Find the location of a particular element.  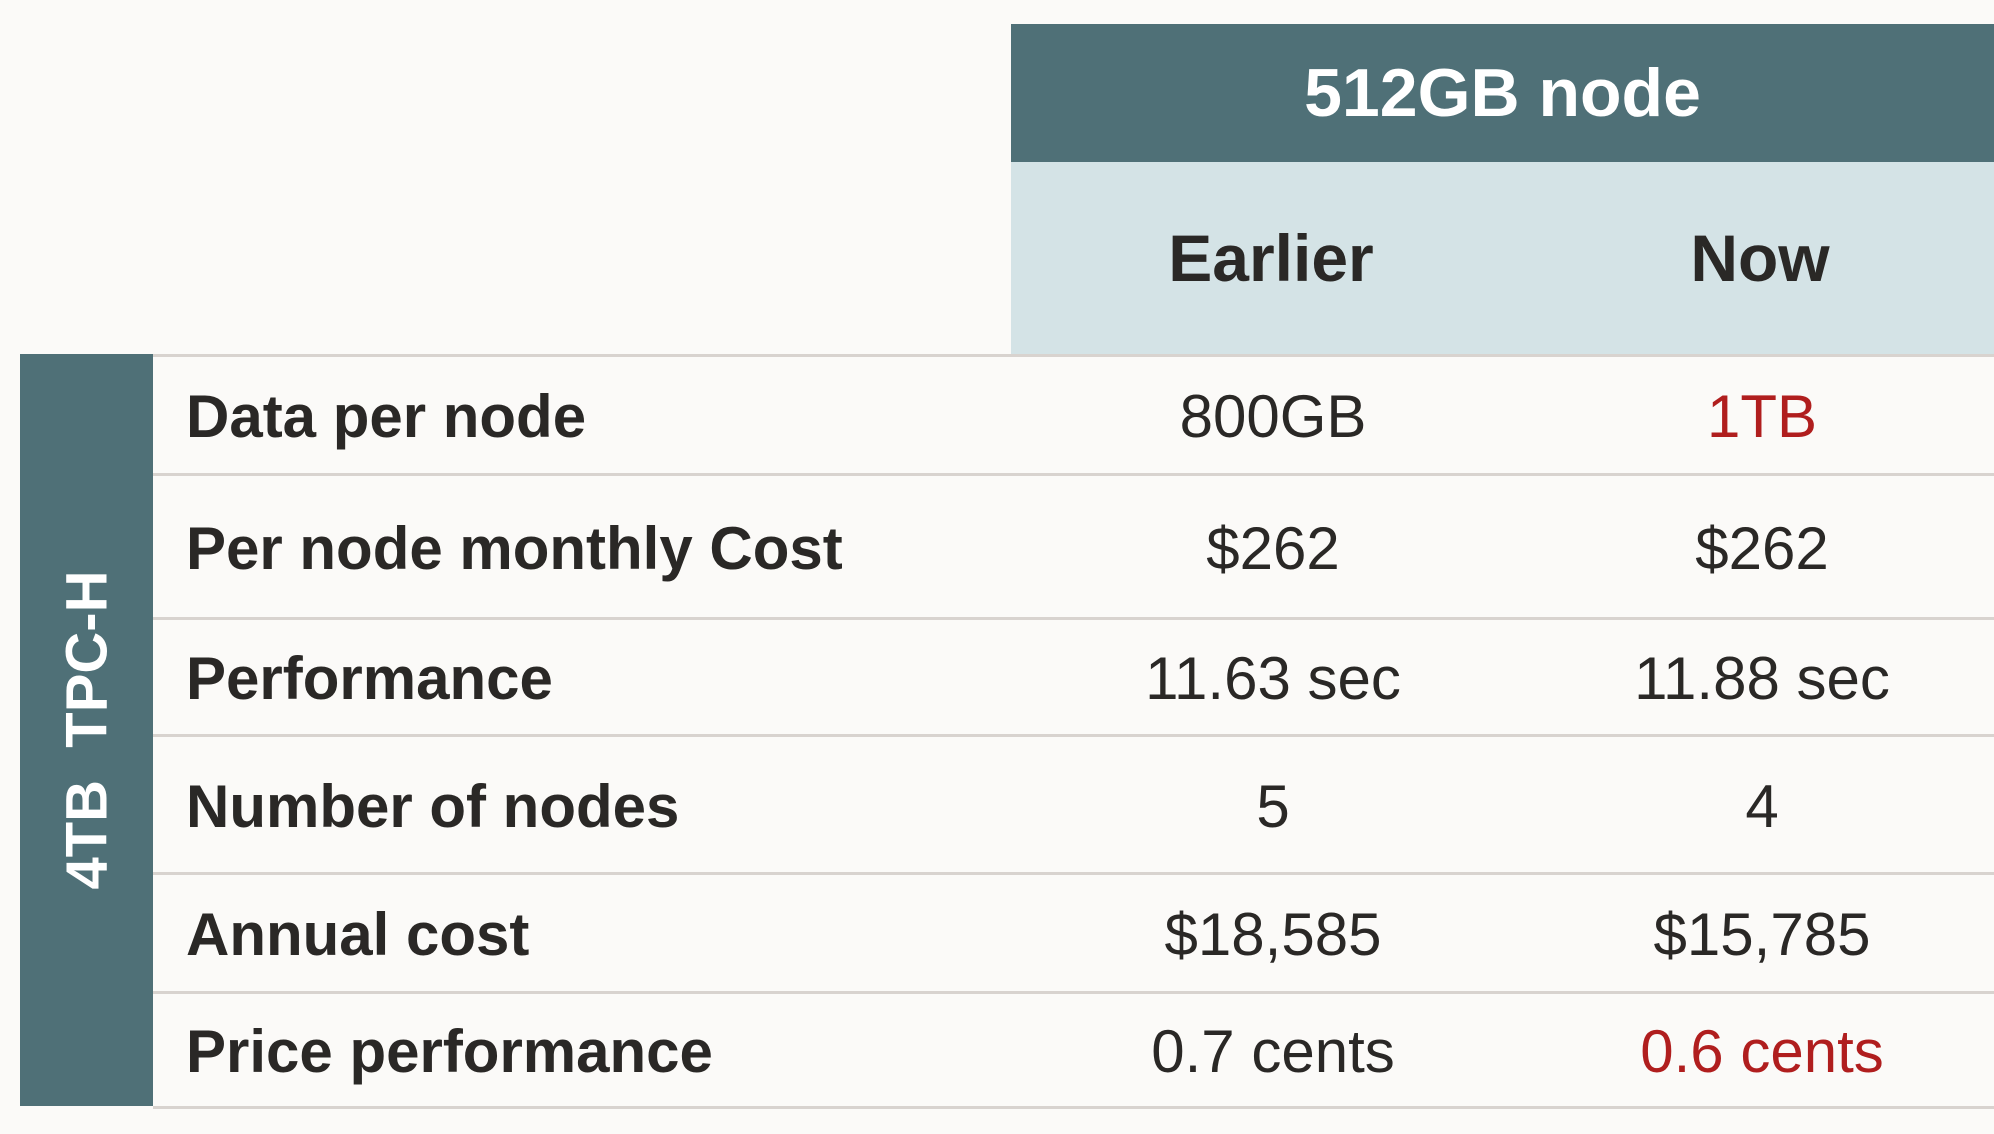

column-header-now: Now is located at coordinates (1760, 258).